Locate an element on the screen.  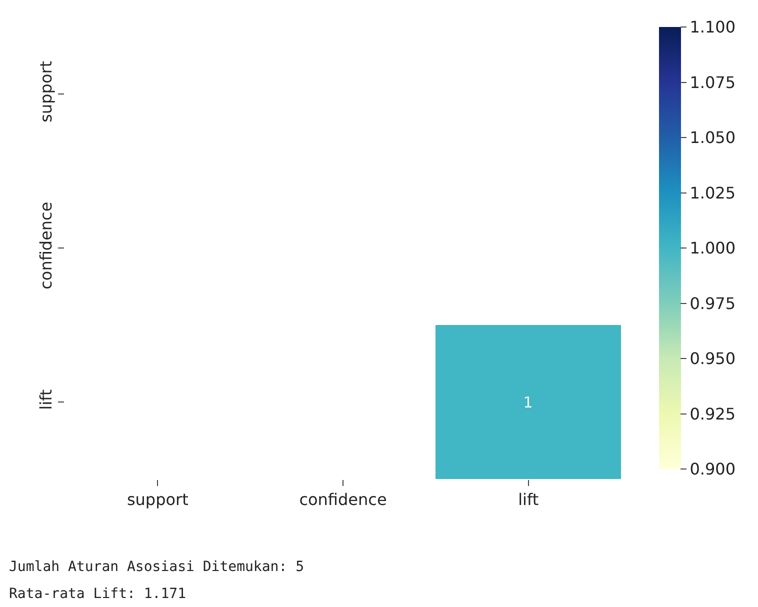
data-label: 1 is located at coordinates (528, 402).